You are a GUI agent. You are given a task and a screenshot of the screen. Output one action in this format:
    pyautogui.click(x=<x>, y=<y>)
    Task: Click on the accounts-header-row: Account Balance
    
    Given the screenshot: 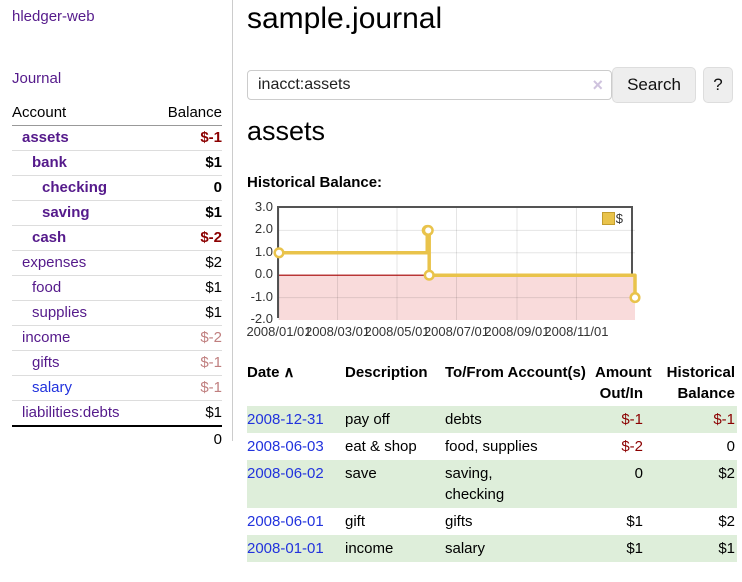 What is the action you would take?
    pyautogui.click(x=117, y=113)
    